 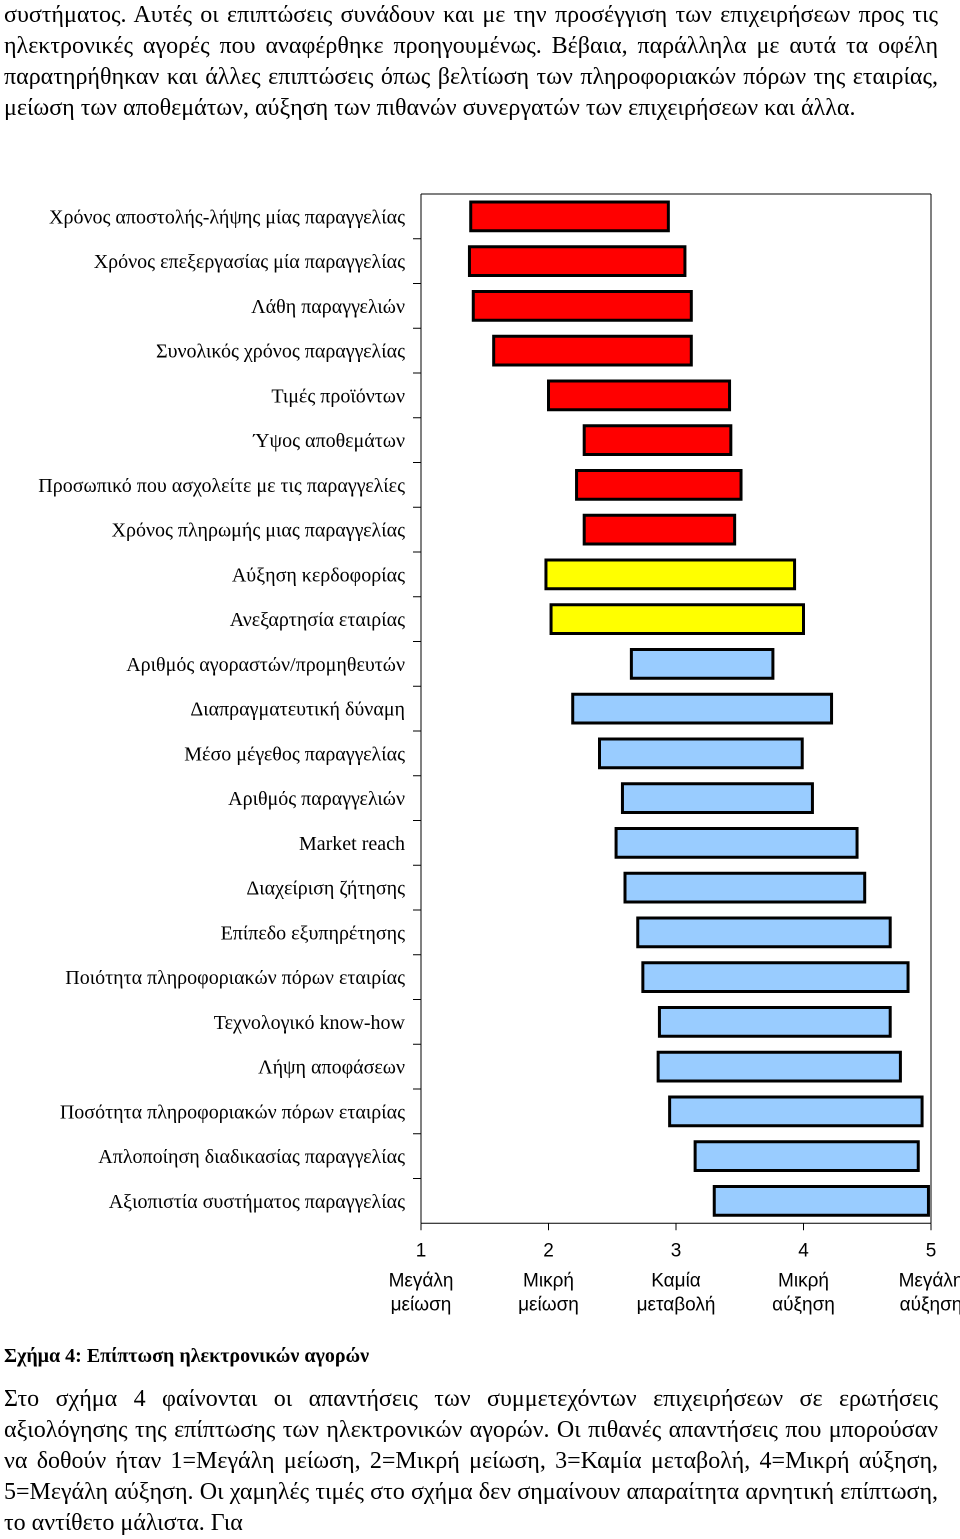 I want to click on category-label: Επίπεδο εξυπηρέτησης, so click(x=313, y=933).